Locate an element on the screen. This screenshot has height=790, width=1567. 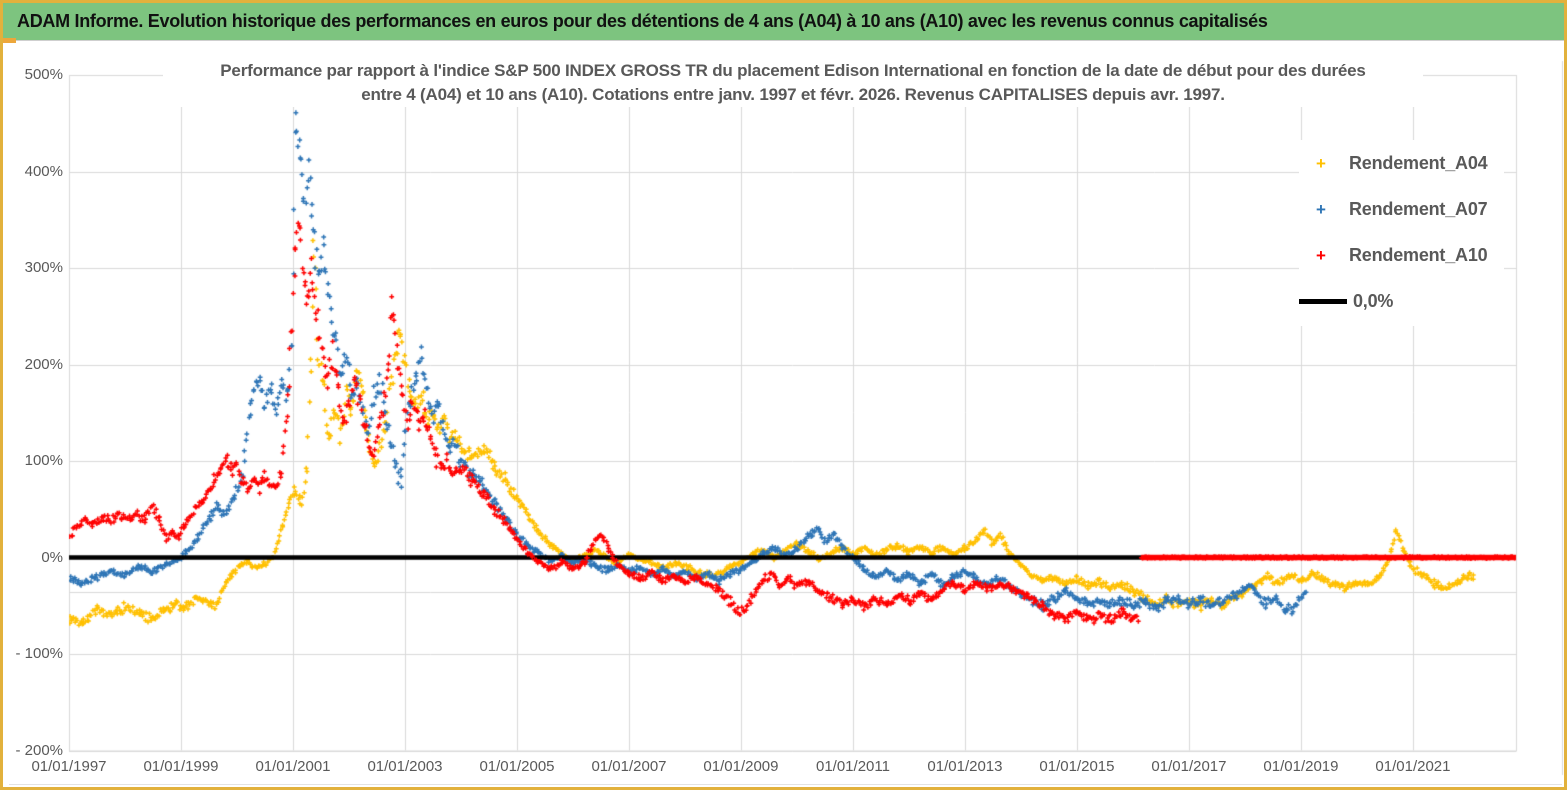
chart-area-bottom-rule is located at coordinates (785, 784).